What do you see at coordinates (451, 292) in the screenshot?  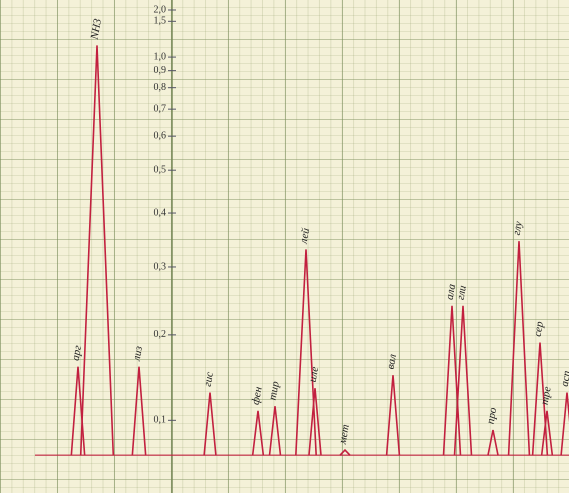 I see `peak-label: ала` at bounding box center [451, 292].